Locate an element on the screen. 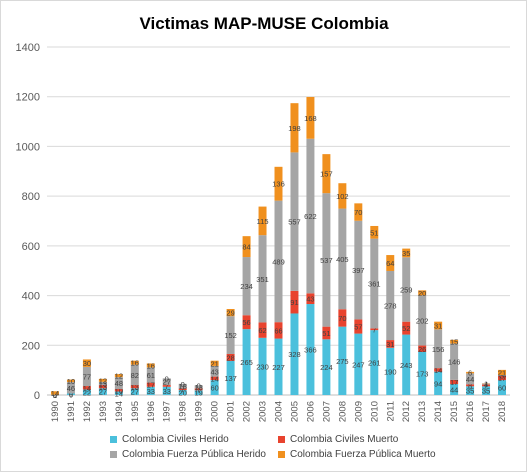  data-label: 22 is located at coordinates (87, 392).